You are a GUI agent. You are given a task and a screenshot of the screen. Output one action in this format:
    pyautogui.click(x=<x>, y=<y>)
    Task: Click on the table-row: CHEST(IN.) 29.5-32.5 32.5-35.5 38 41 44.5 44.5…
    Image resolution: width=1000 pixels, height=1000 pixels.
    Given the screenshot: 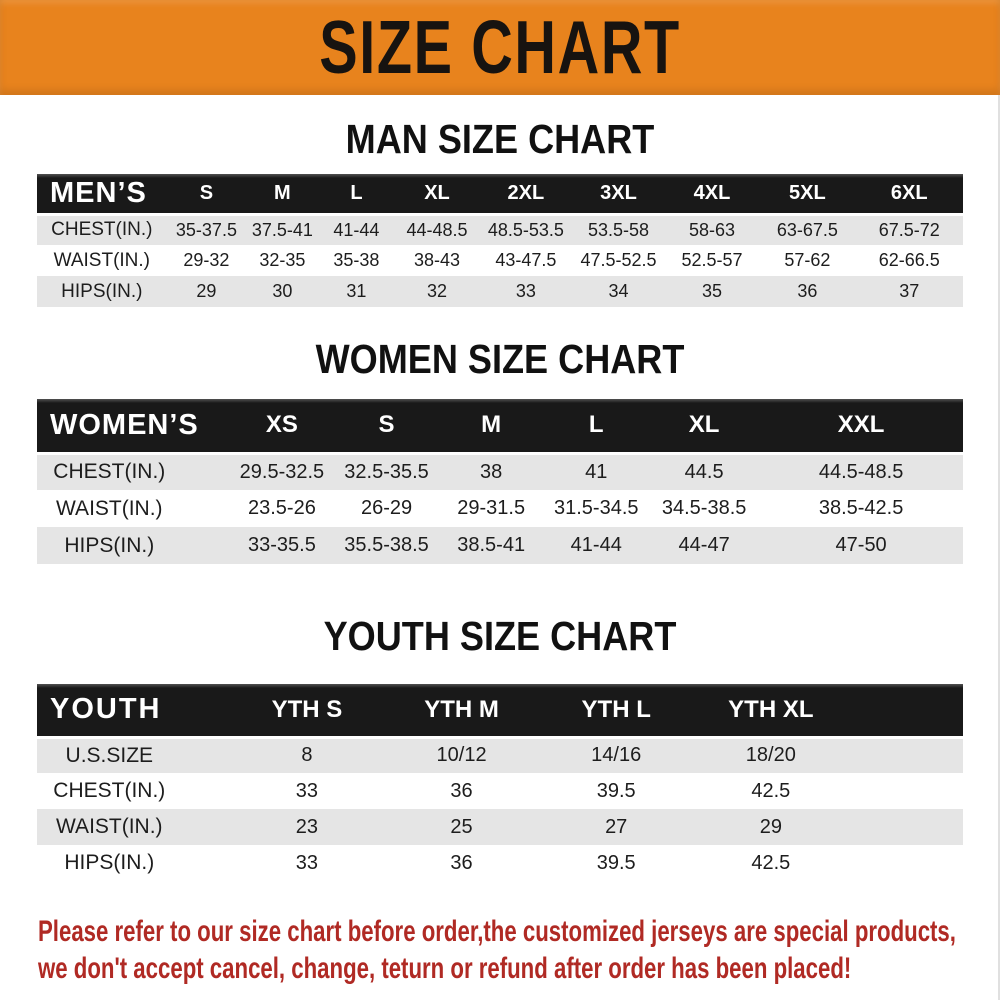 What is the action you would take?
    pyautogui.click(x=500, y=471)
    